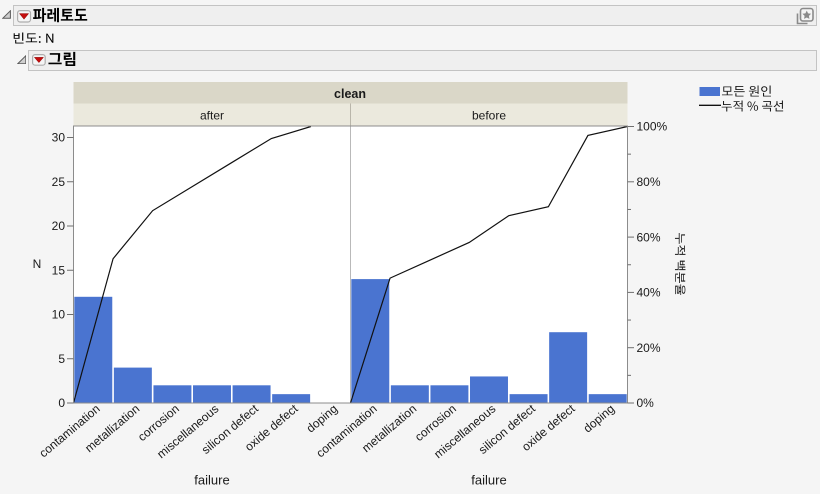 This screenshot has width=820, height=494. Describe the element at coordinates (649, 182) in the screenshot. I see `svg-text: 80%` at that location.